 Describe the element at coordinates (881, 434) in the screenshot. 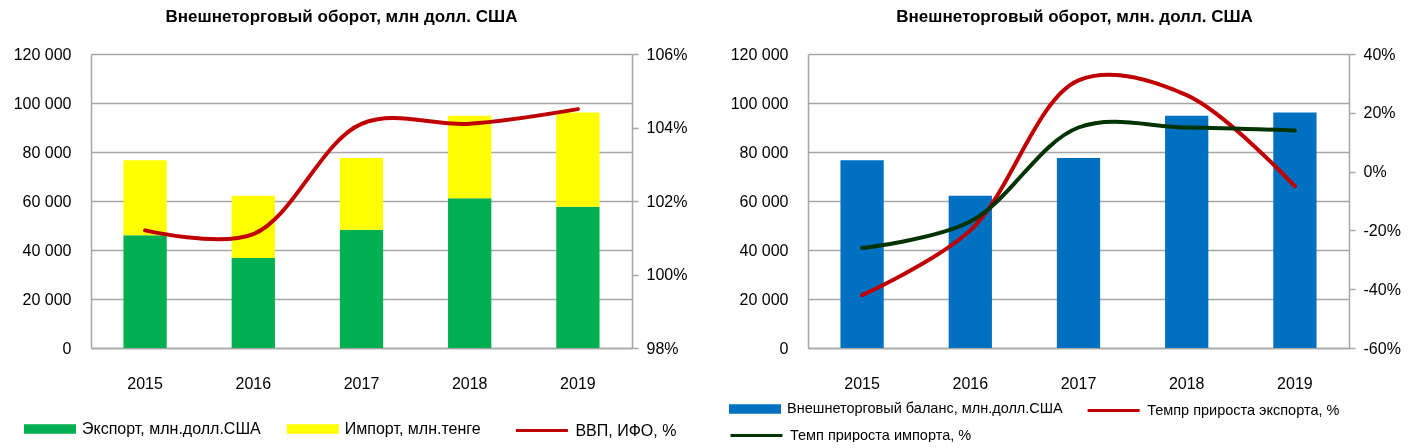

I see `legend-label: Темп прироста импорта, %` at that location.